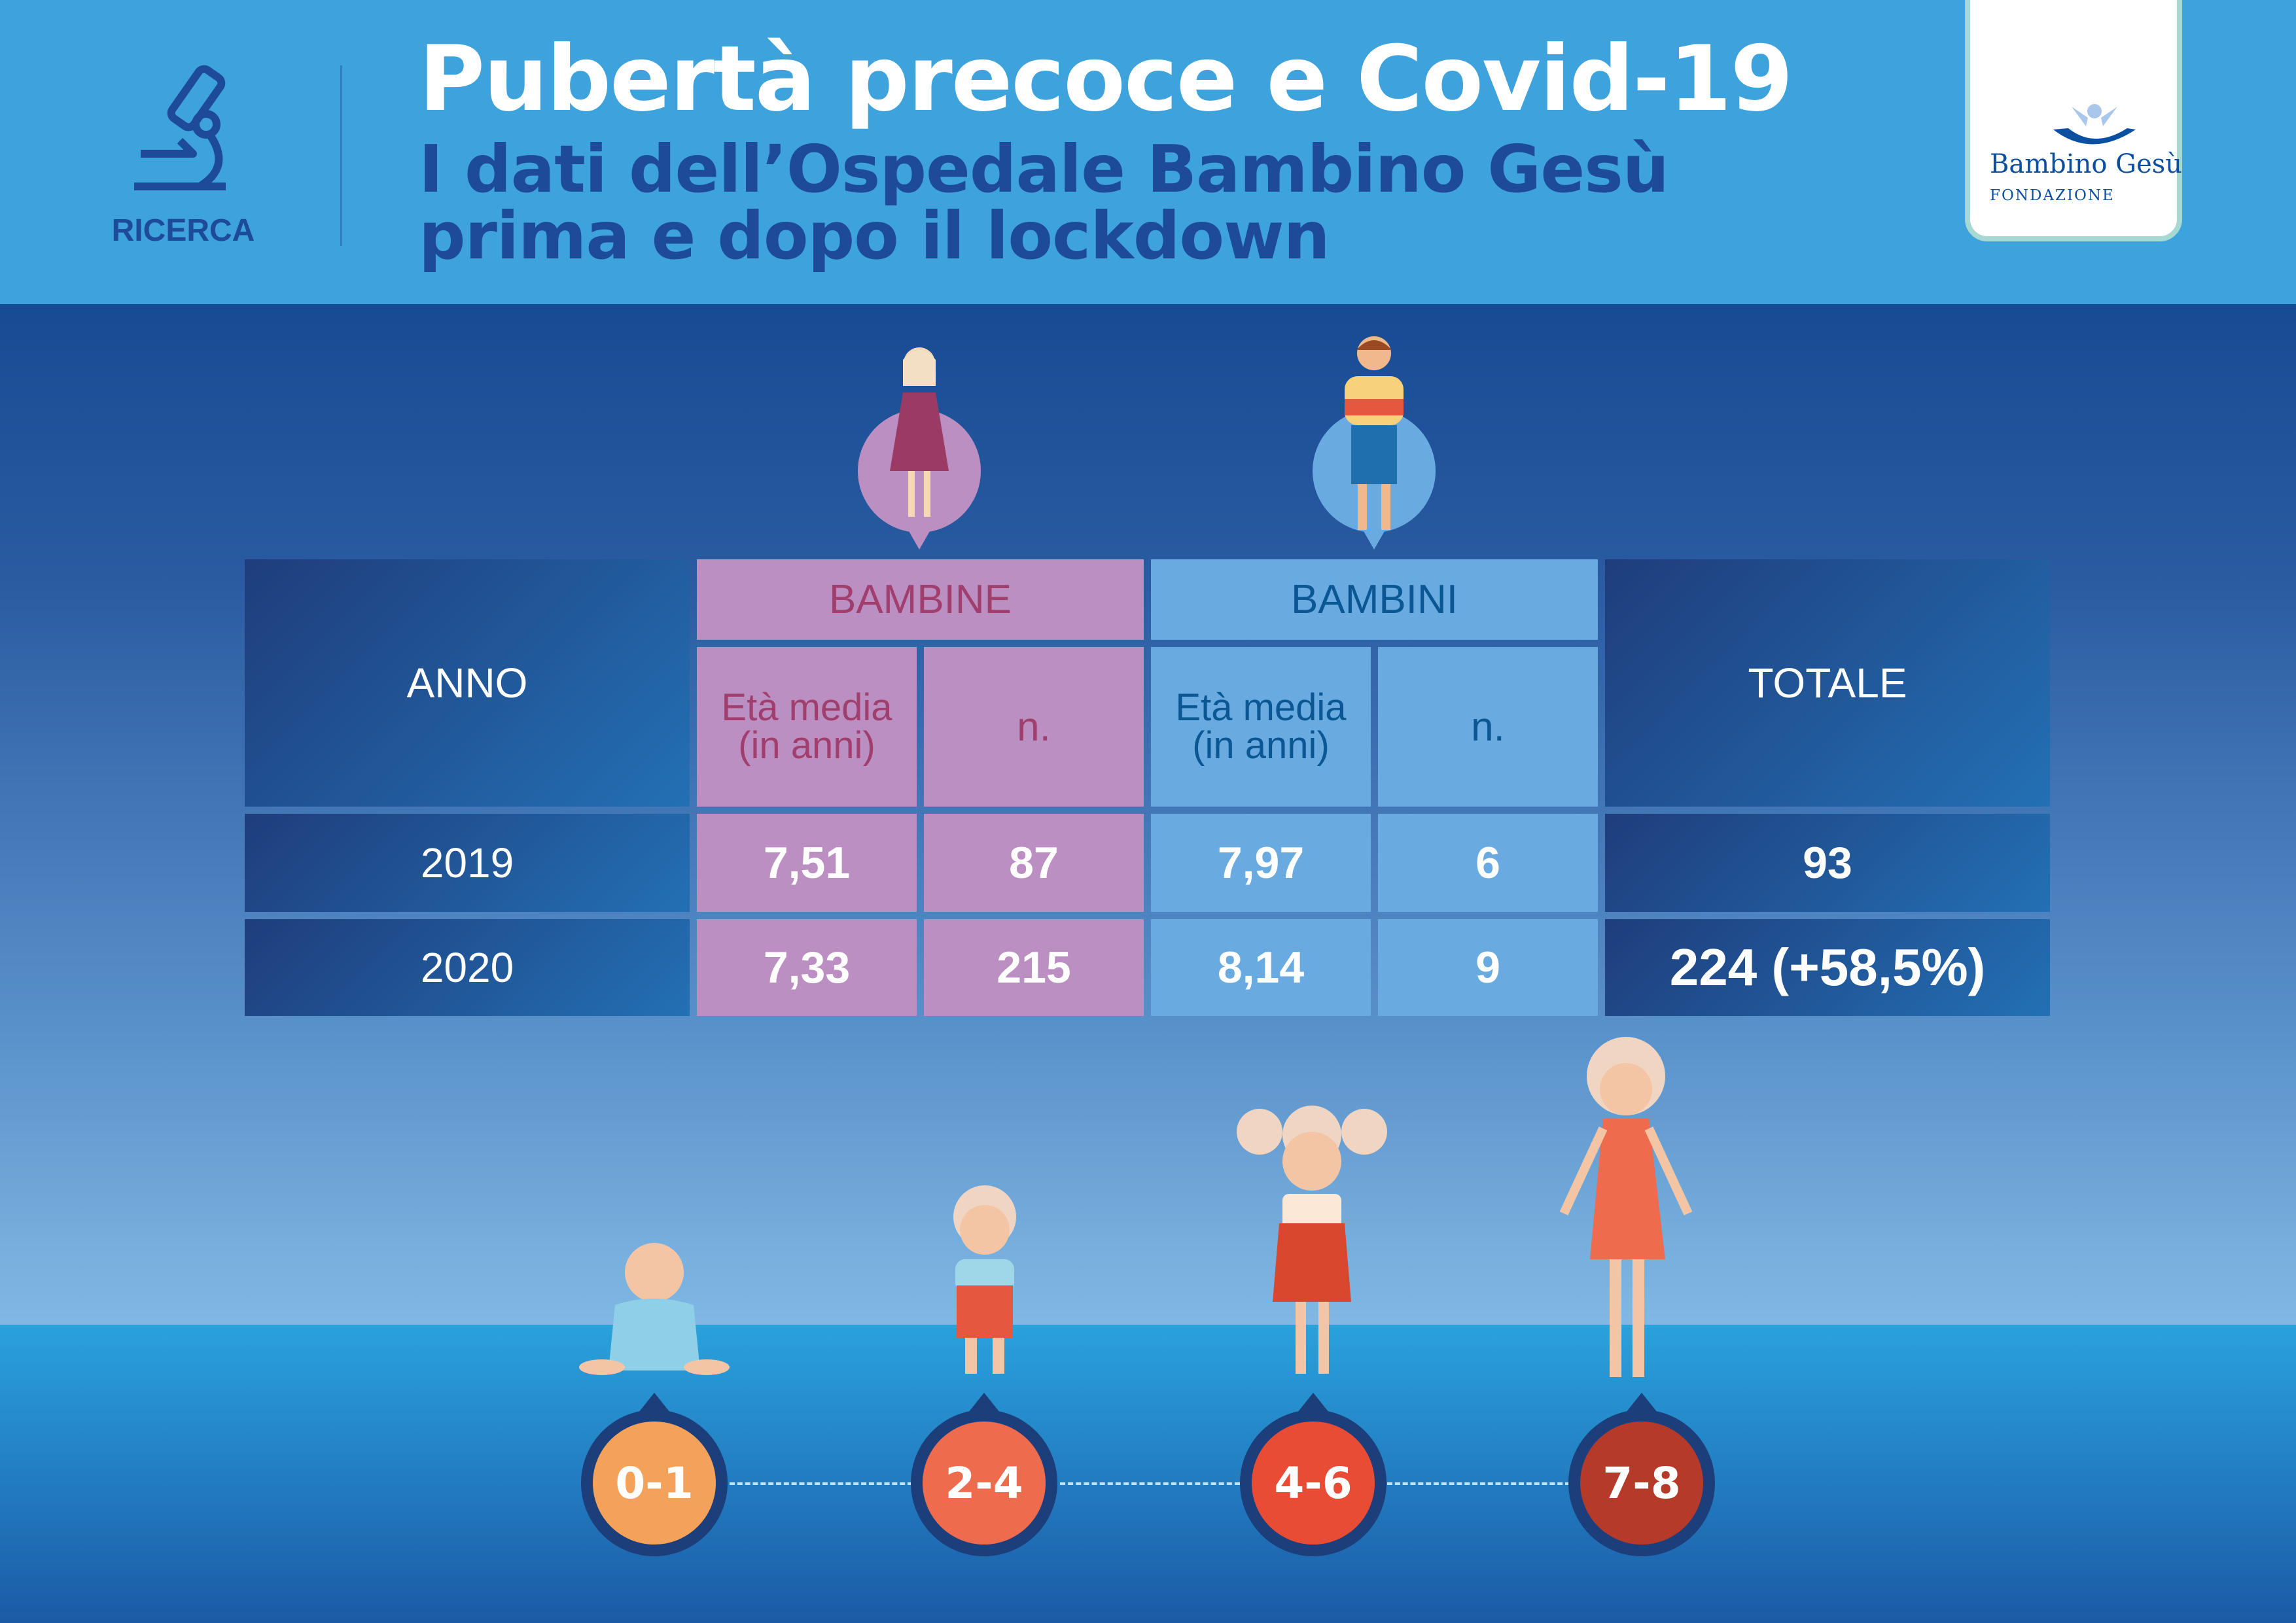 The image size is (2296, 1623). I want to click on subtitle-line1: I dati dell’Ospedale Bambino Gesù, so click(1044, 169).